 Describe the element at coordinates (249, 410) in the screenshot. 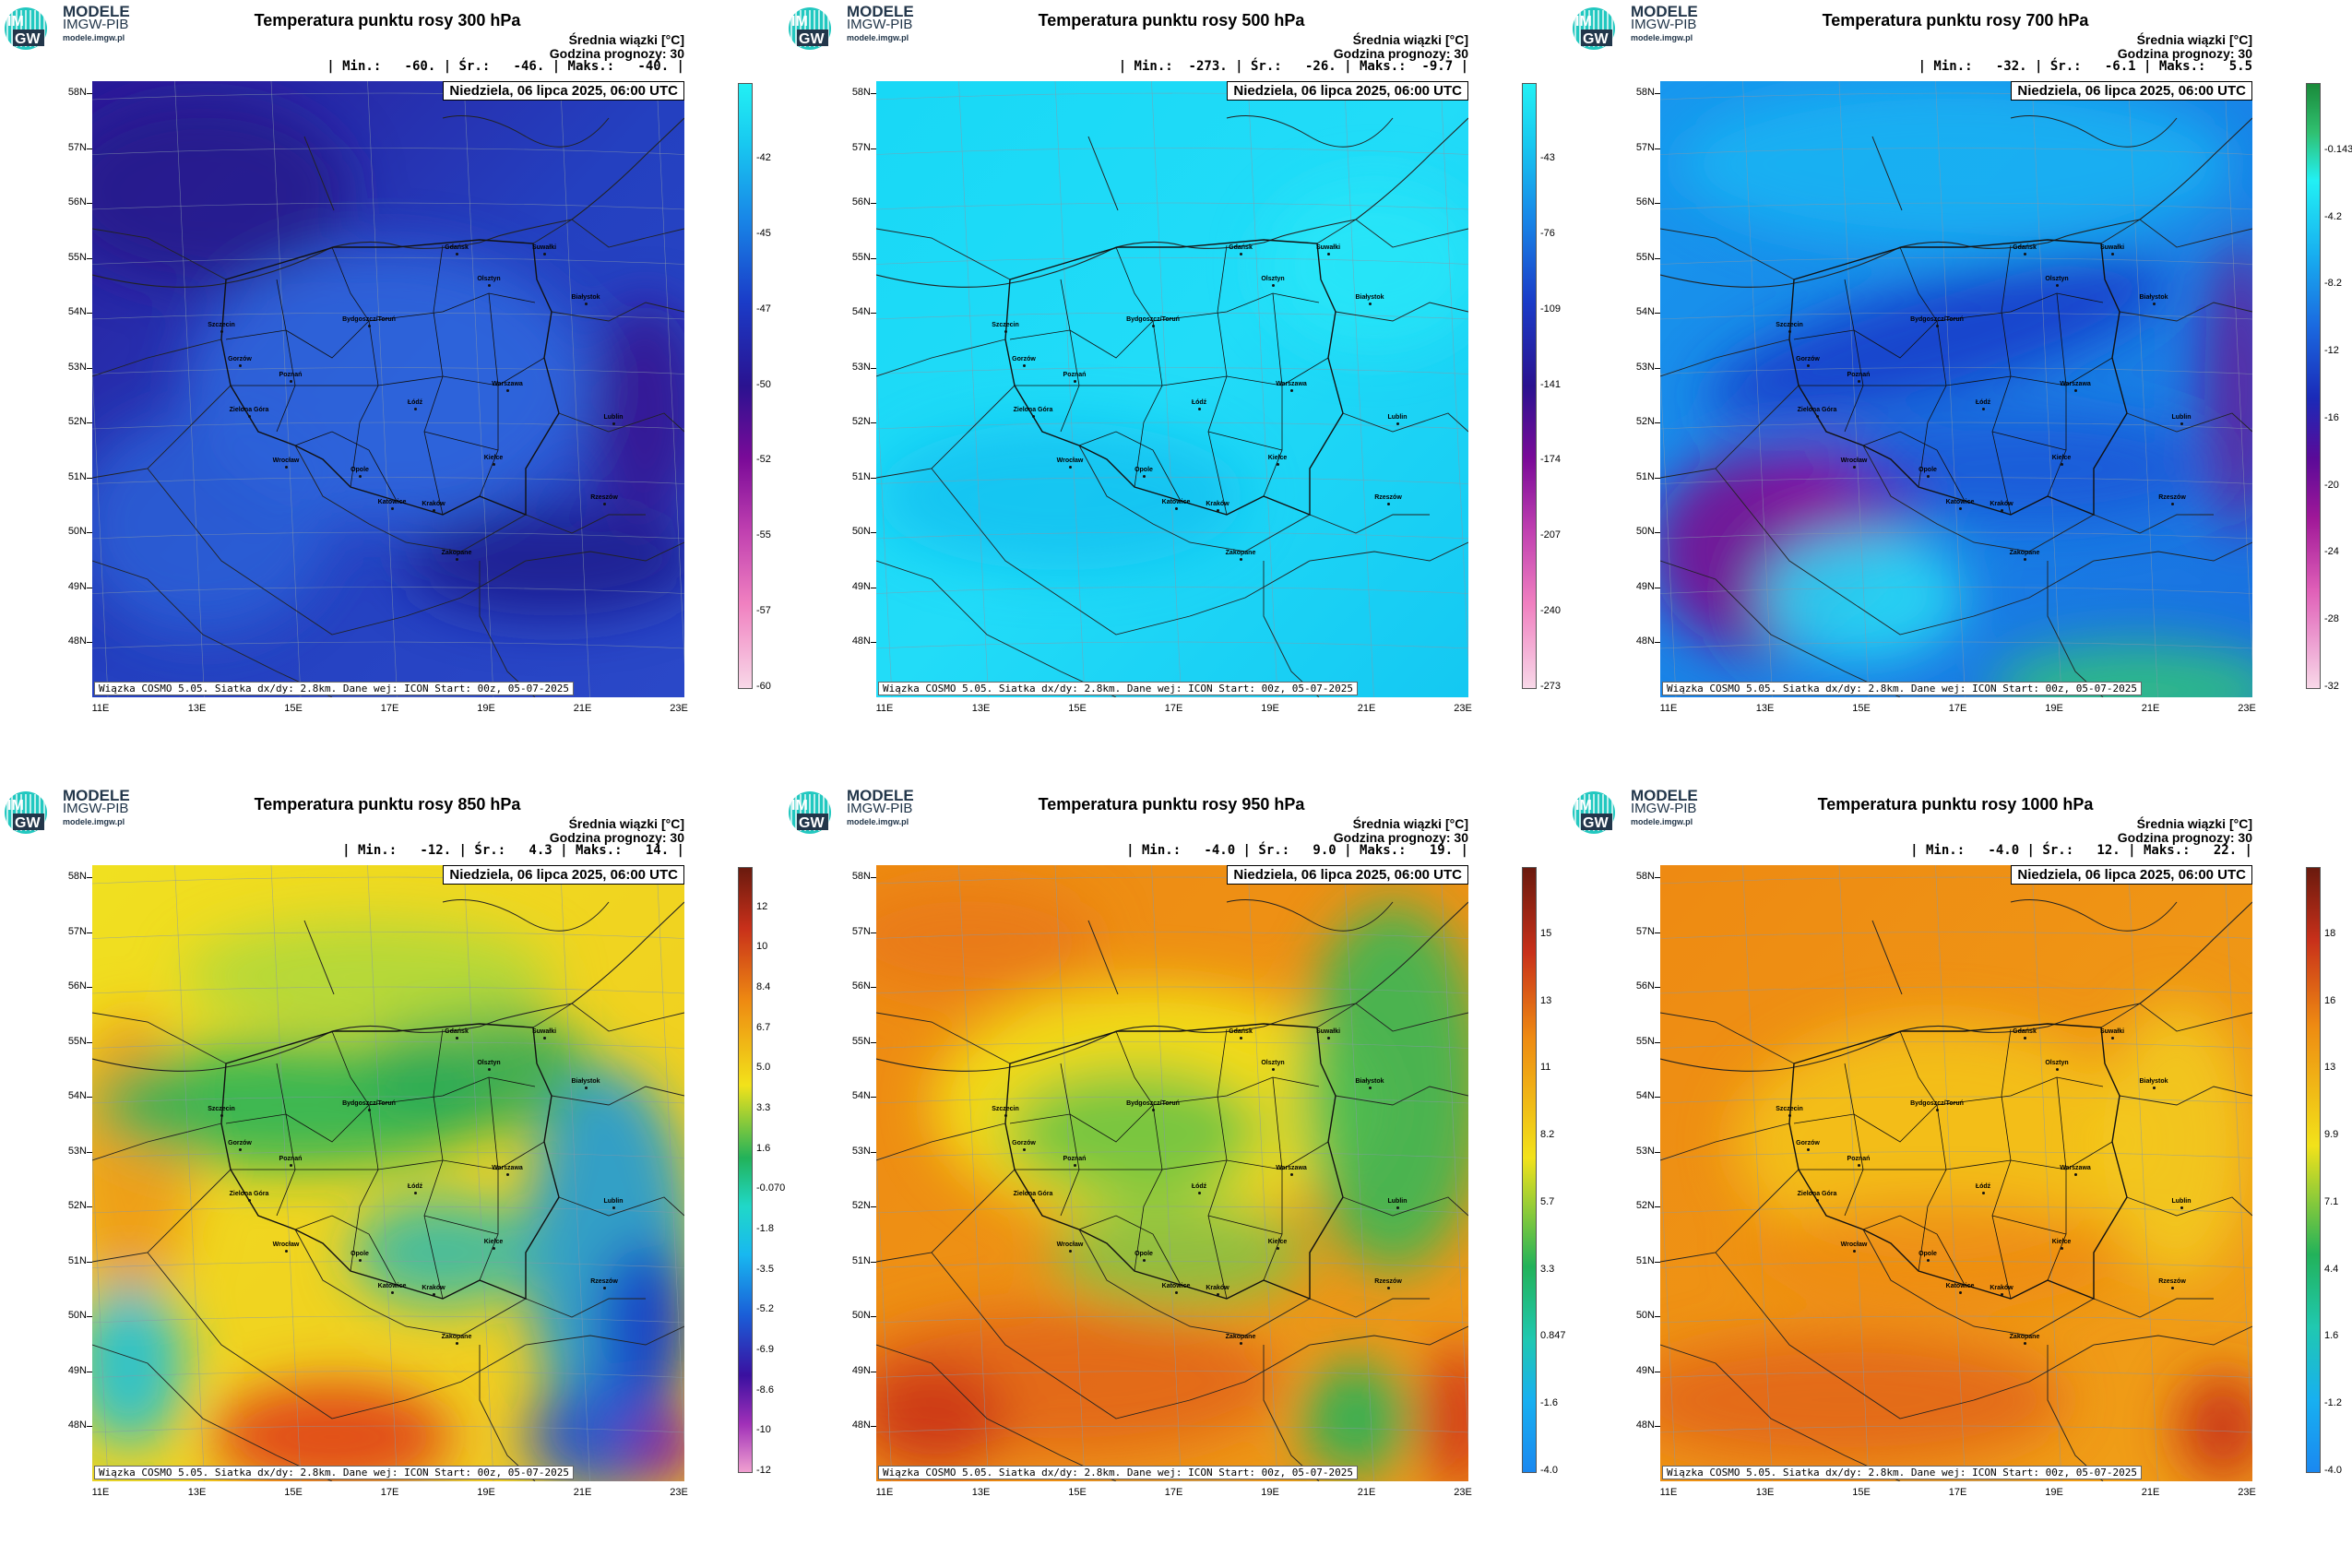

I see `city-marker: Zielona Góra` at that location.